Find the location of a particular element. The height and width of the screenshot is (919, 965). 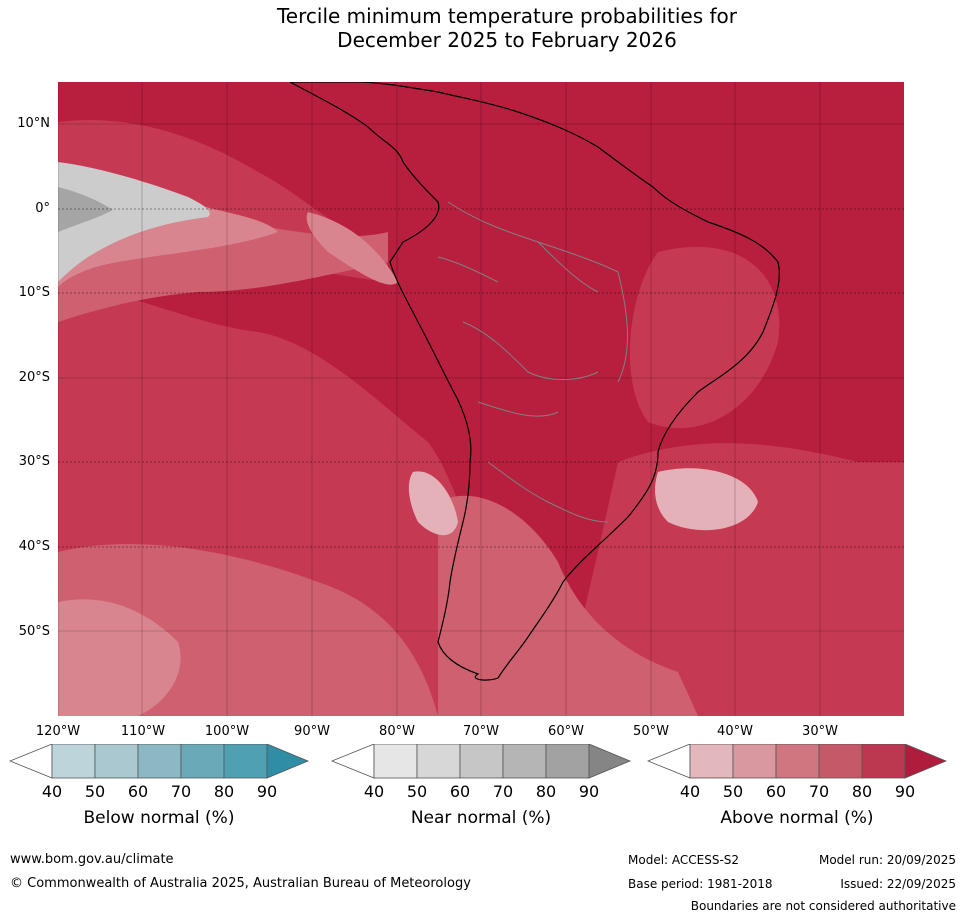

near-normal-60-region is located at coordinates (134, 222).